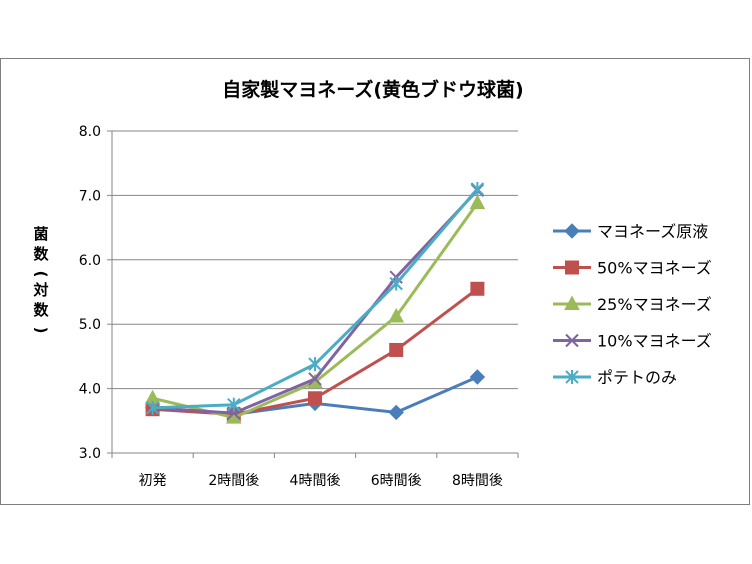 The image size is (752, 564). What do you see at coordinates (90, 293) in the screenshot?
I see `y-tick-labels: 3.0 4.0 5.0 6.0 7.0 8.0` at bounding box center [90, 293].